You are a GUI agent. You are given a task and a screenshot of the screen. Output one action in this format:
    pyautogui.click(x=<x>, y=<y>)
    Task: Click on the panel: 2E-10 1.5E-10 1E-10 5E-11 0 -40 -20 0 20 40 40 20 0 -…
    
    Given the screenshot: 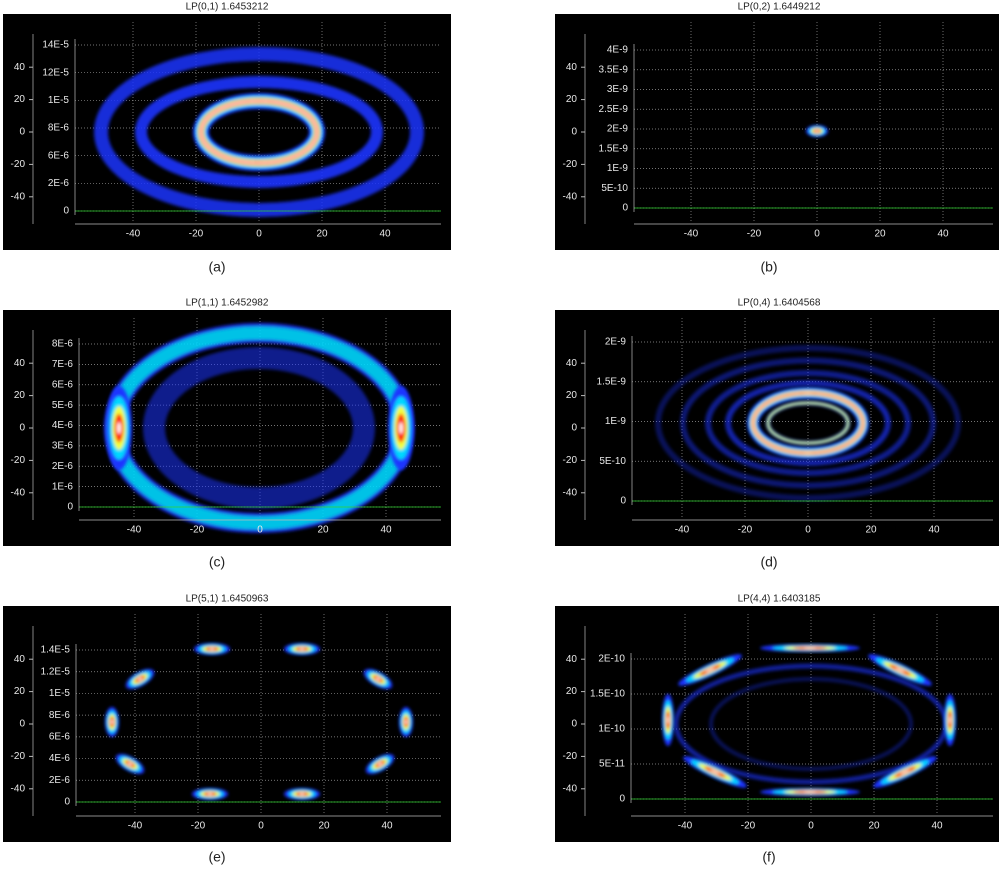 What is the action you would take?
    pyautogui.click(x=777, y=724)
    